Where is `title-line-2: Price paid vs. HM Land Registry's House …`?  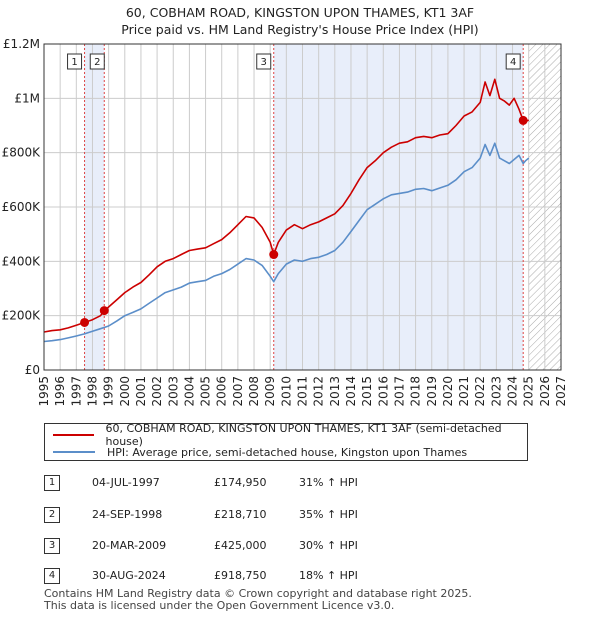 title-line-2: Price paid vs. HM Land Registry's House … is located at coordinates (300, 29).